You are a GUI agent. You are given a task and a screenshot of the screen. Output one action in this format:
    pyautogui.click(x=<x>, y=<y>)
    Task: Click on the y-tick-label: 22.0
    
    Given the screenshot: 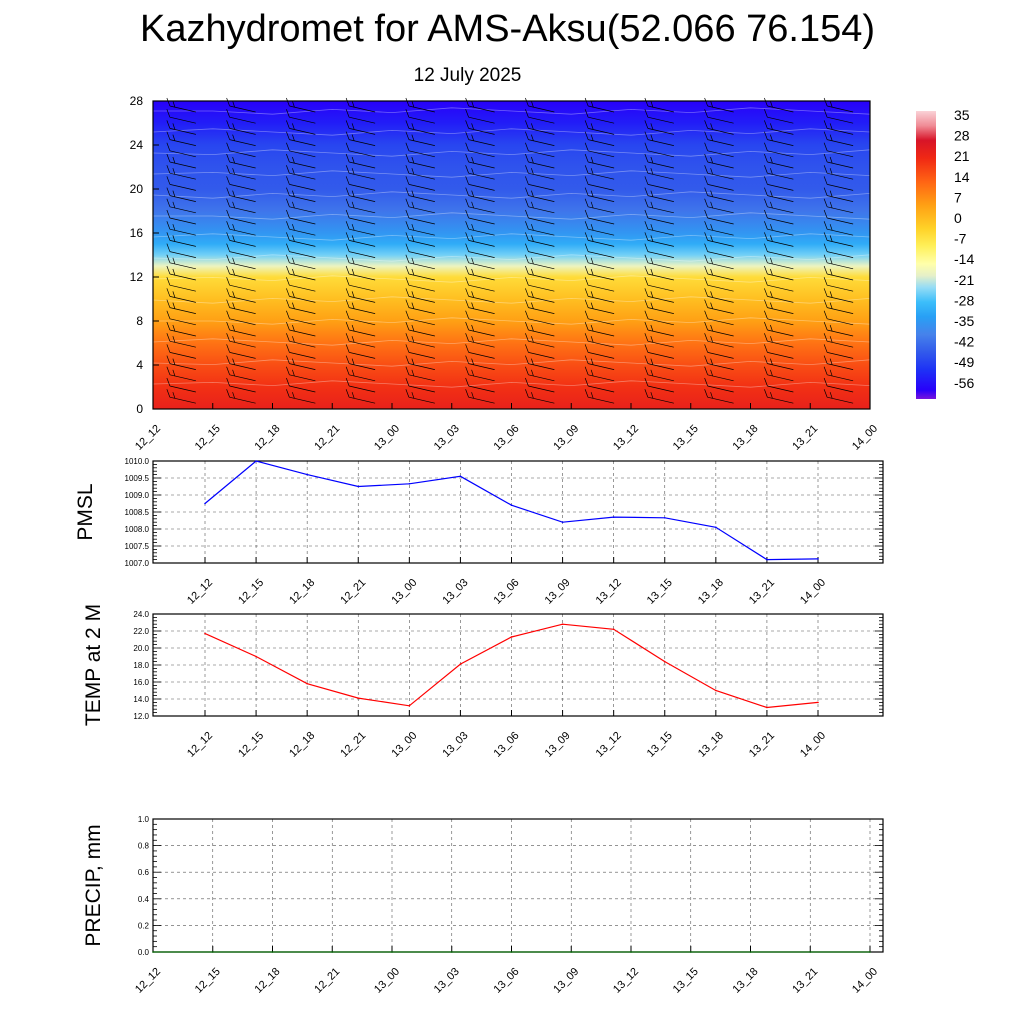 What is the action you would take?
    pyautogui.click(x=141, y=631)
    